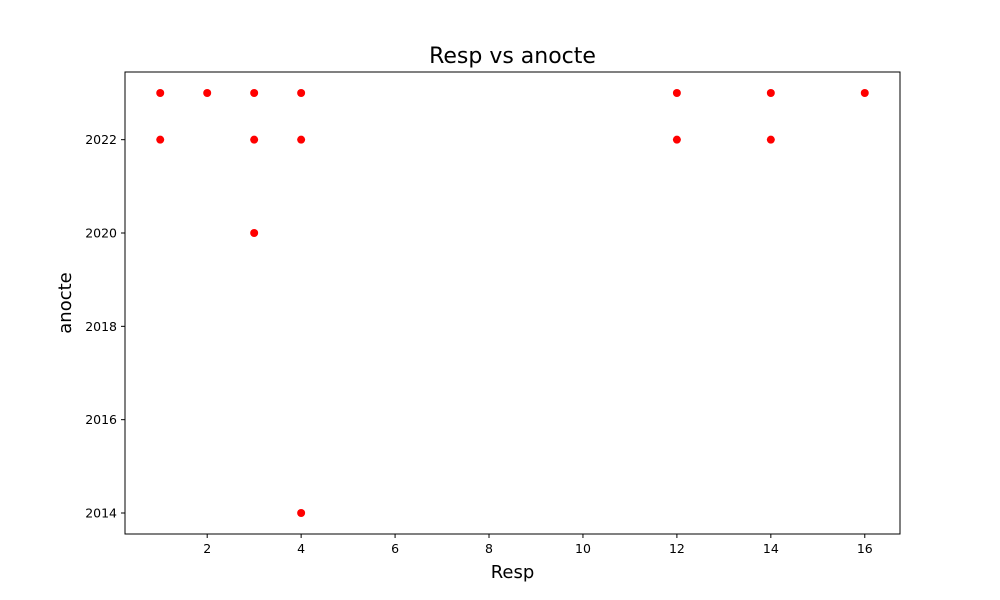 This screenshot has height=600, width=1000. Describe the element at coordinates (677, 548) in the screenshot. I see `x-tick-label: 12` at that location.